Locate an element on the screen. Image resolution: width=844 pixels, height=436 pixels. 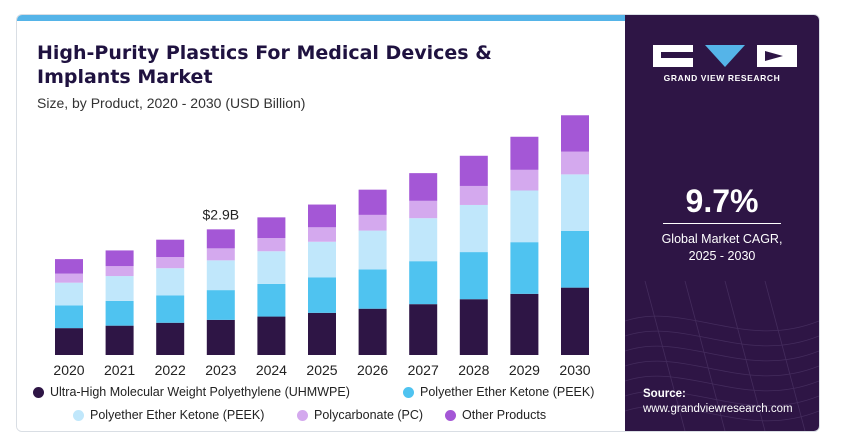
bar-segment-2028-s3 is located at coordinates (473, 195).